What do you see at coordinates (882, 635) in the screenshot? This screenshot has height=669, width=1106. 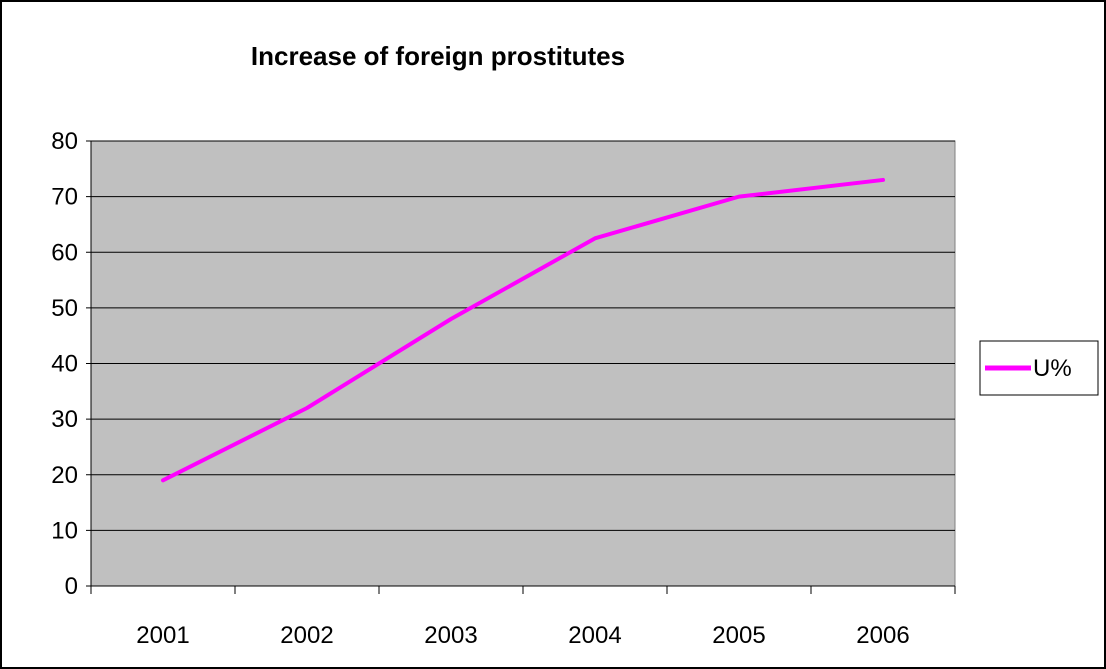 I see `x-tick-label: 2006` at bounding box center [882, 635].